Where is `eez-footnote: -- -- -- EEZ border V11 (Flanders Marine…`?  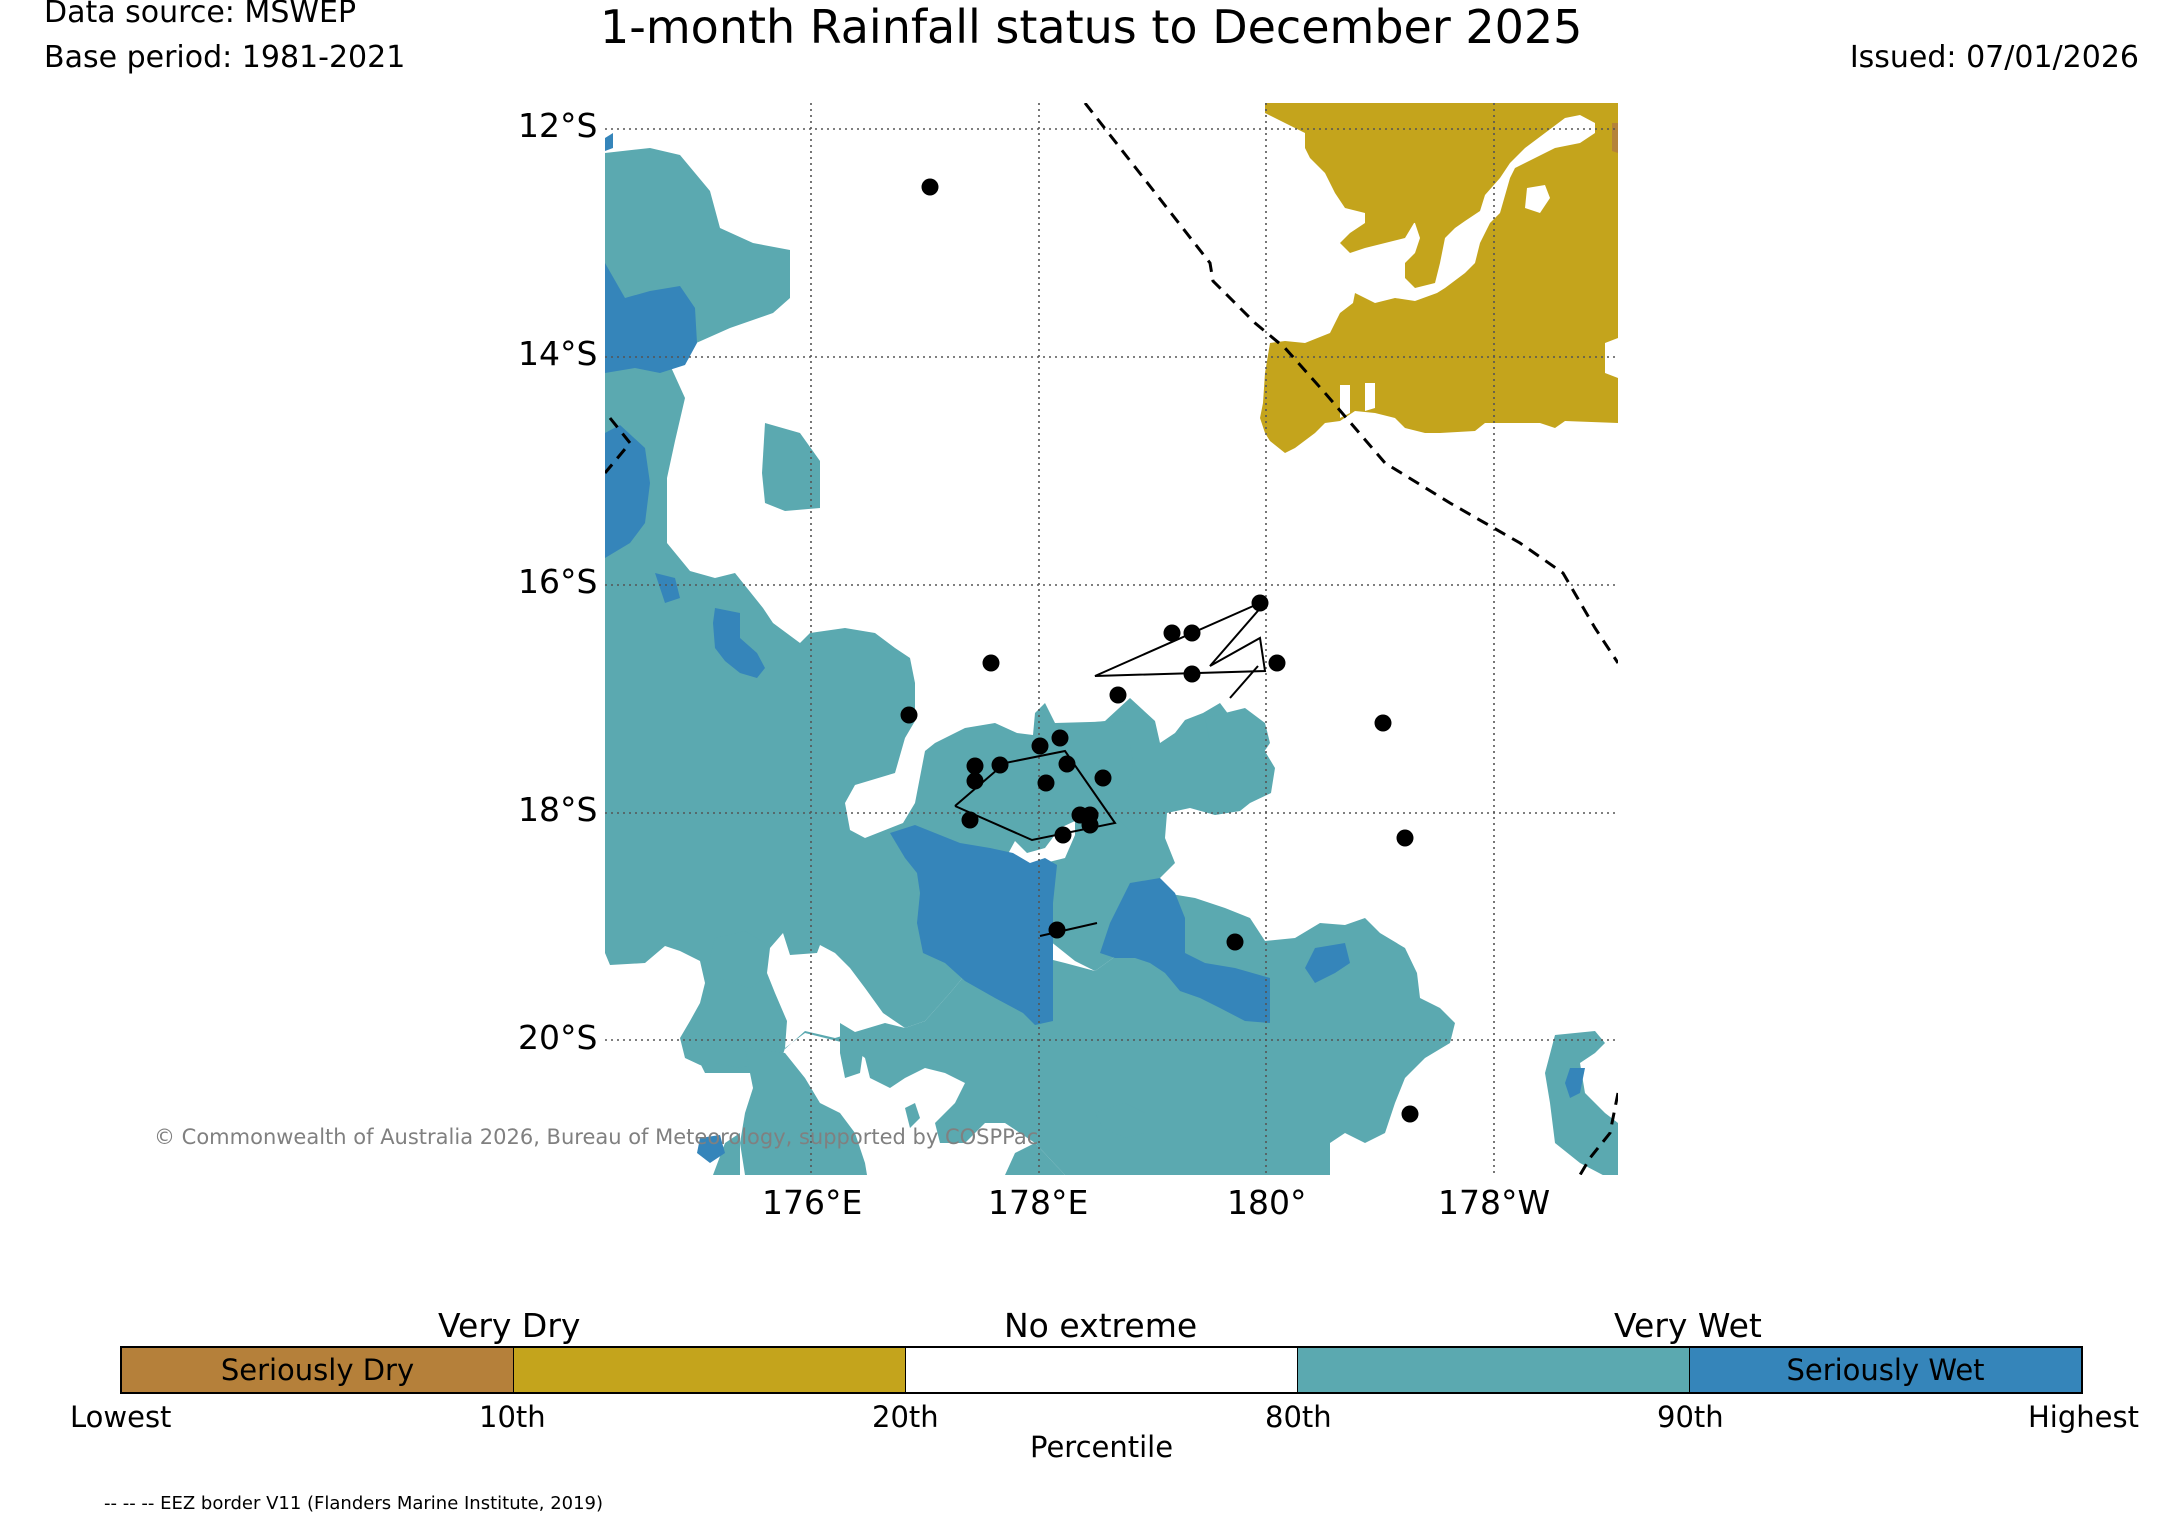 eez-footnote: -- -- -- EEZ border V11 (Flanders Marine… is located at coordinates (354, 1503).